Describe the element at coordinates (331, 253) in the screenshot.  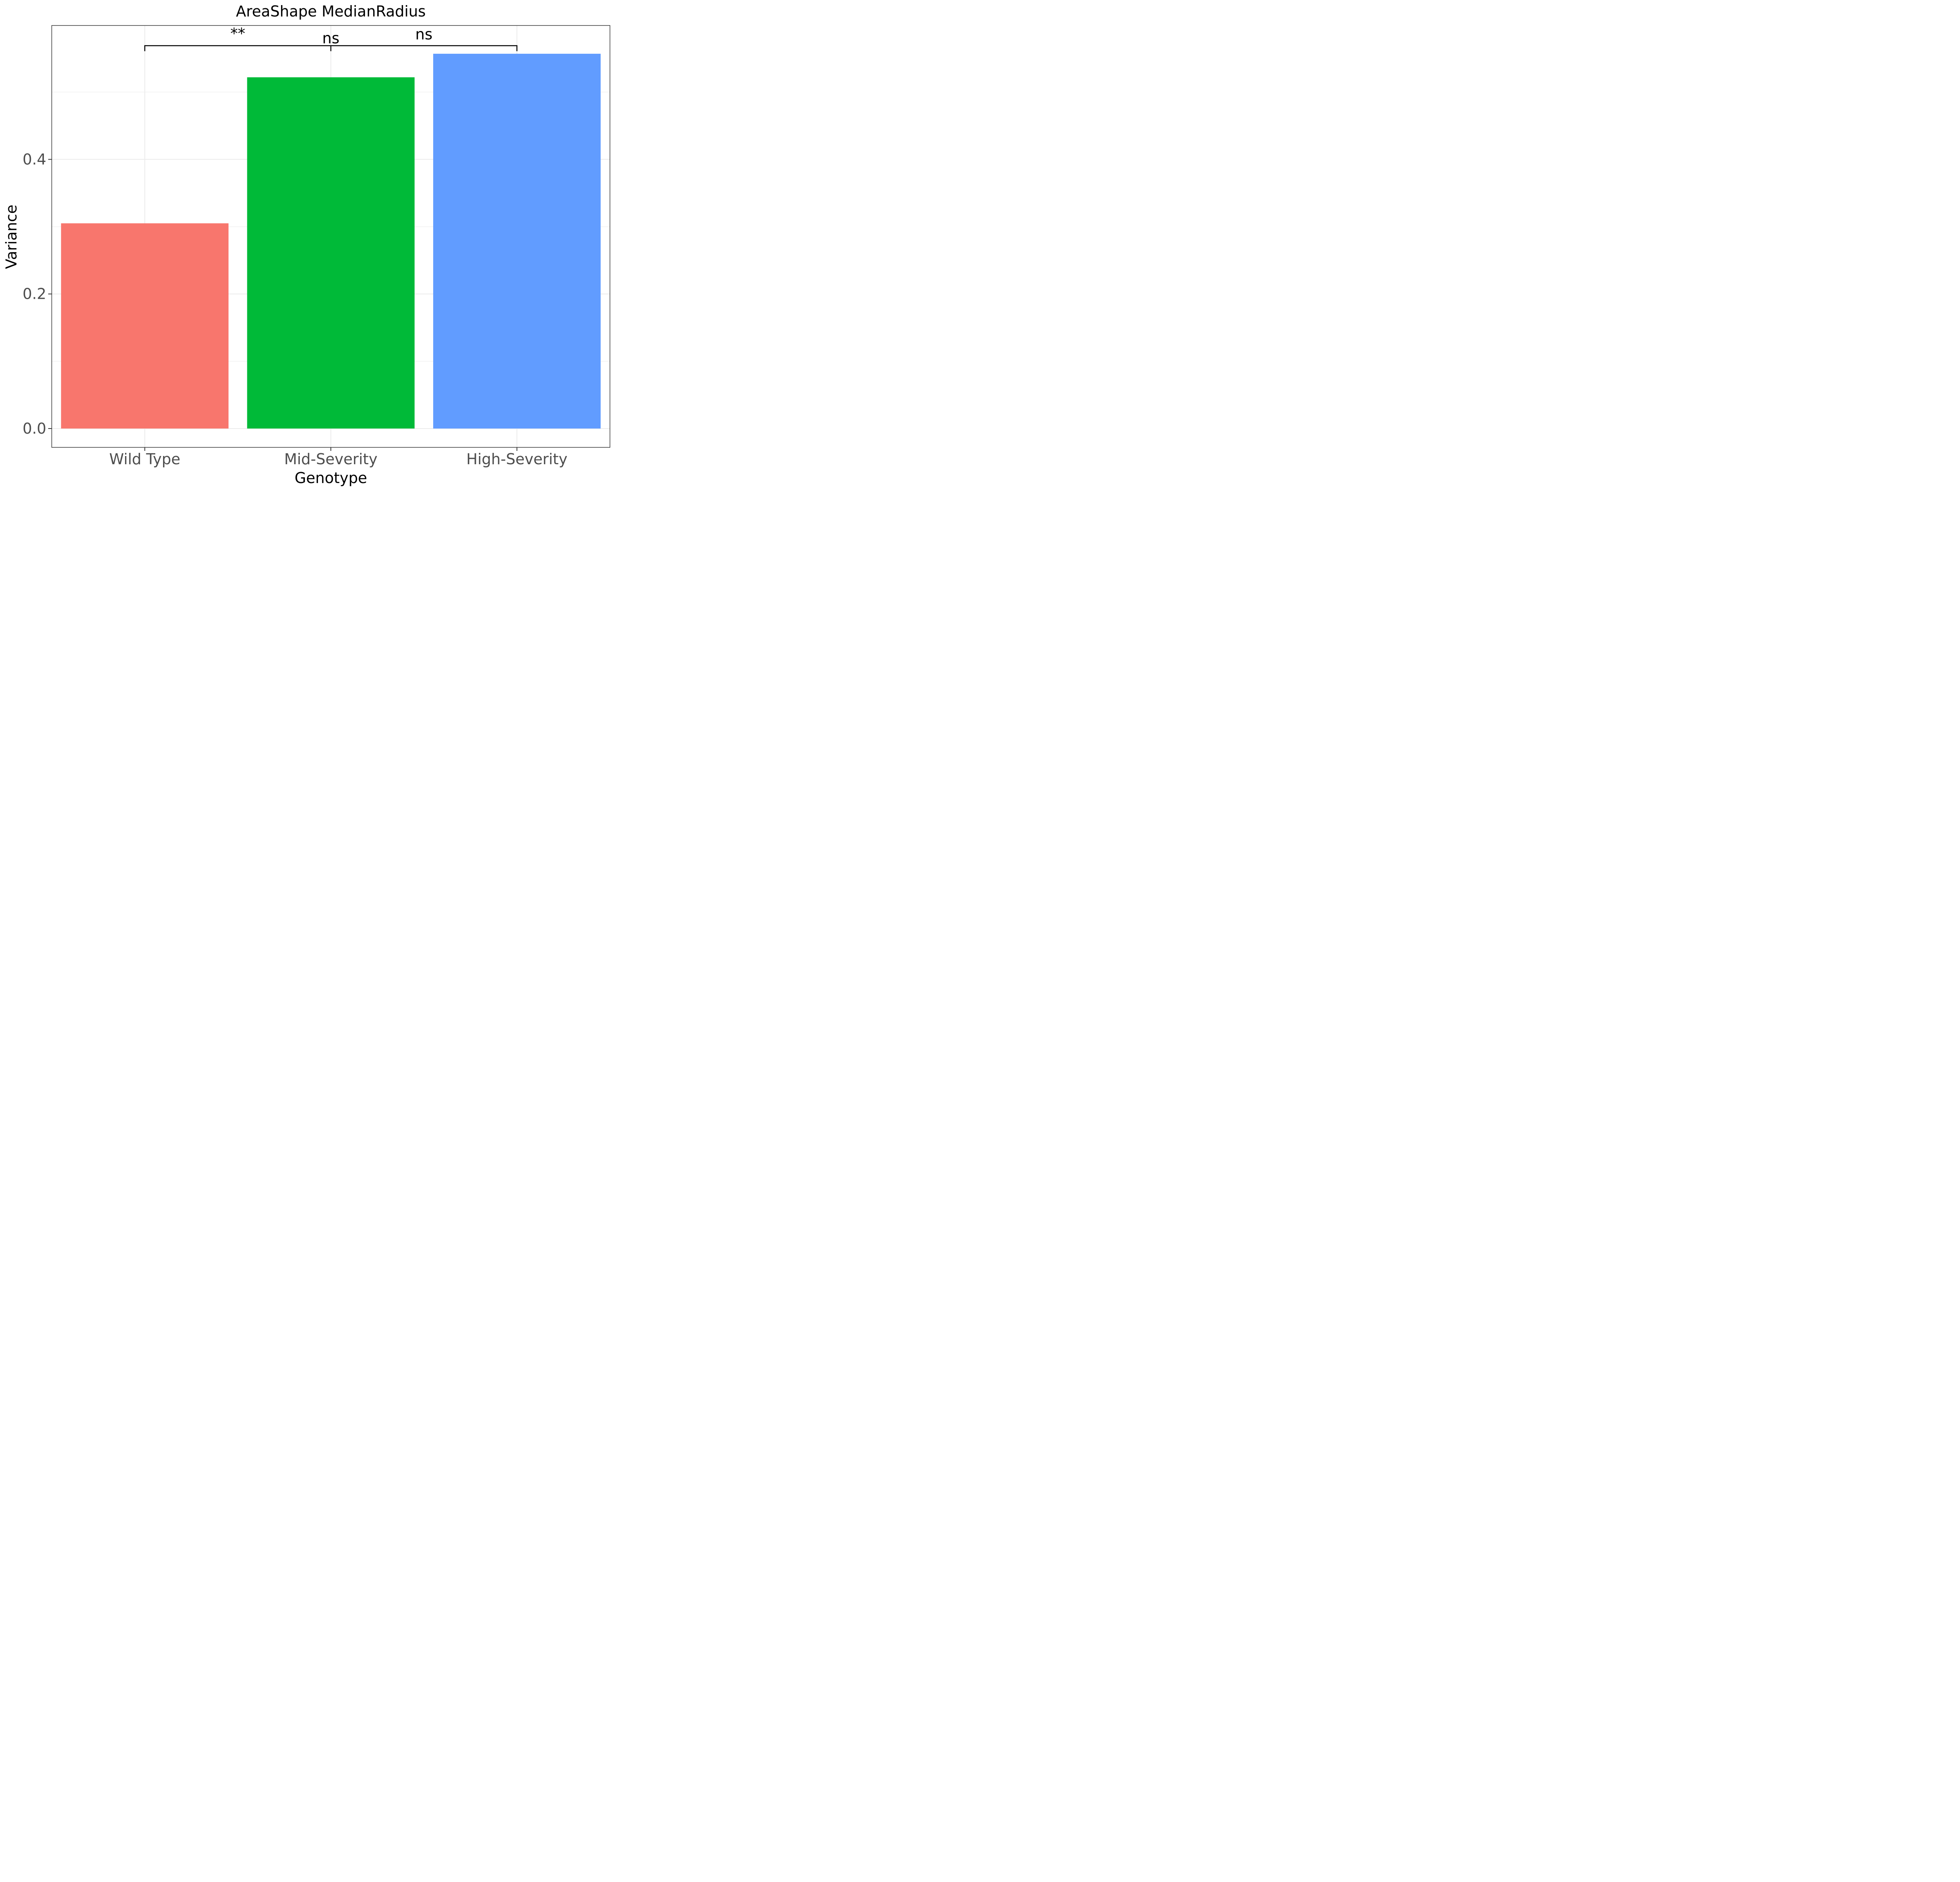
I see `bar-mid-severity` at that location.